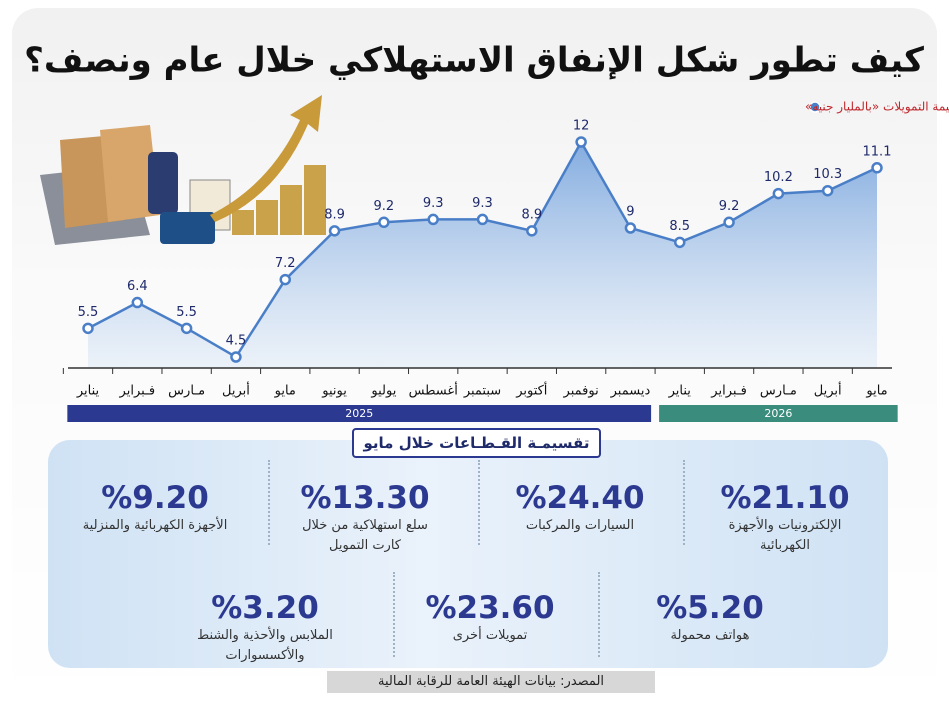 This screenshot has height=720, width=949. What do you see at coordinates (710, 635) in the screenshot?
I see `sector-label: هواتف محمولة` at bounding box center [710, 635].